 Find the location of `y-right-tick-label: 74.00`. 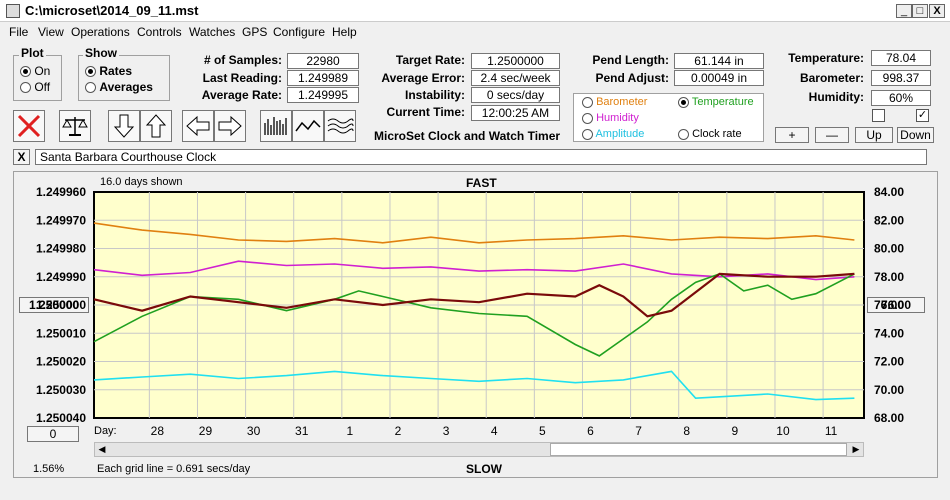

y-right-tick-label: 74.00 is located at coordinates (889, 333).